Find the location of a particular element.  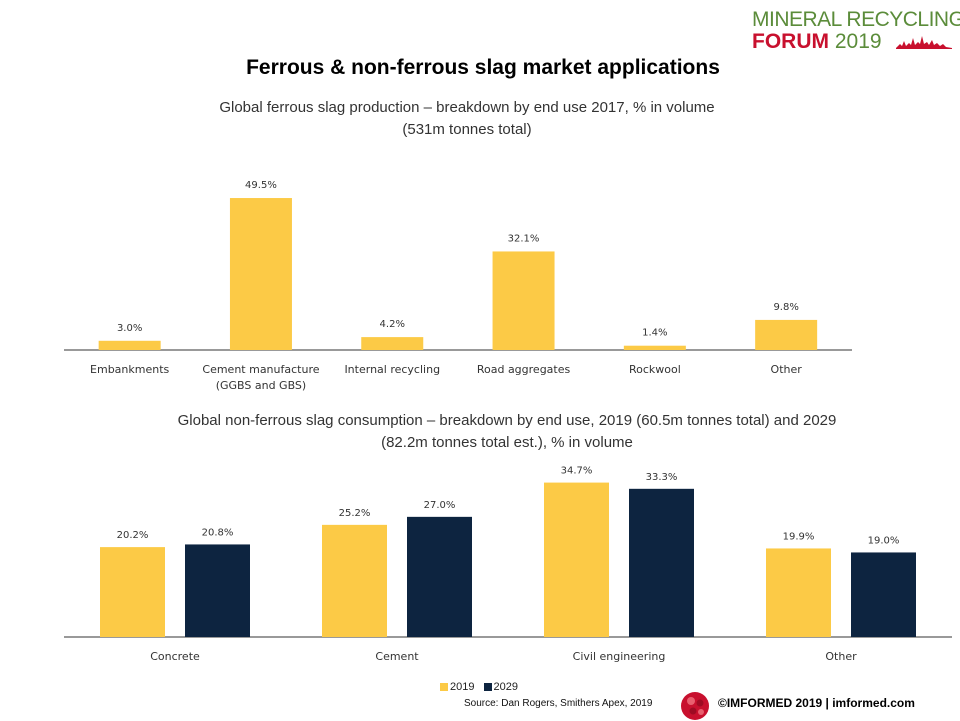

chart1-category-label: Road aggregates is located at coordinates (524, 369).